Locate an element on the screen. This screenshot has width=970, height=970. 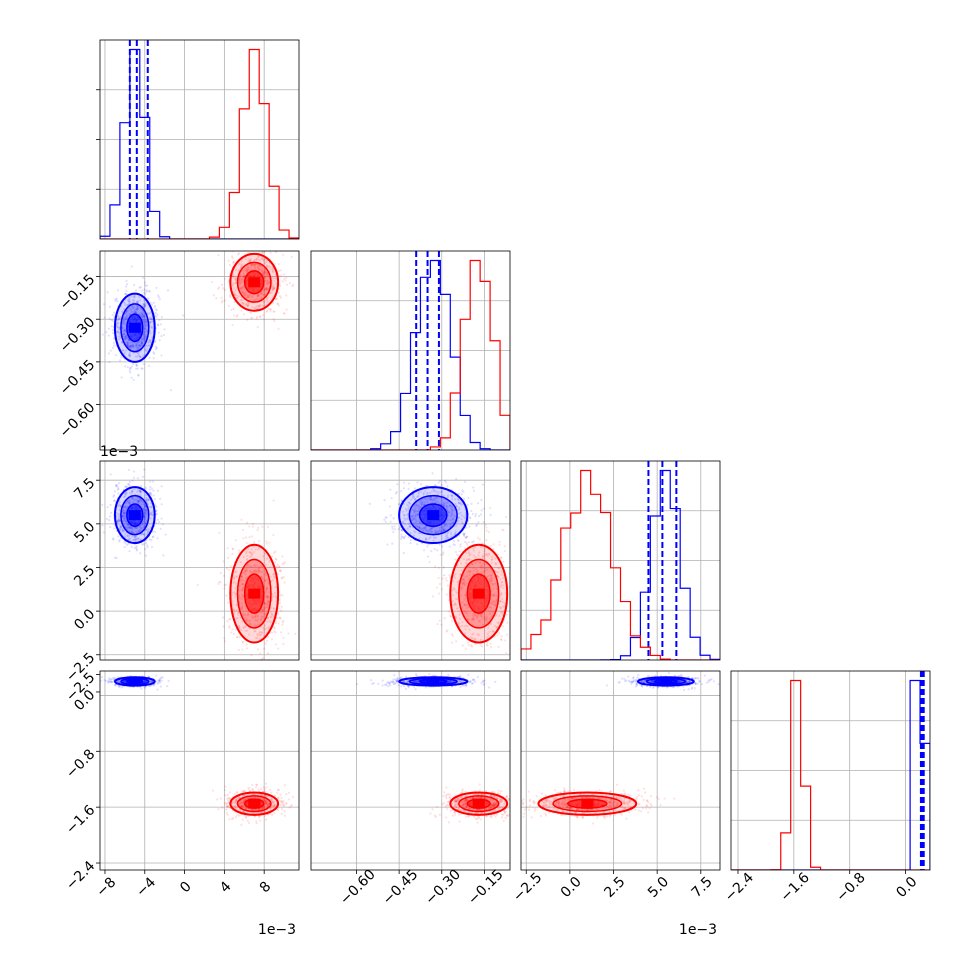
x-tick-label: 0 is located at coordinates (186, 888).